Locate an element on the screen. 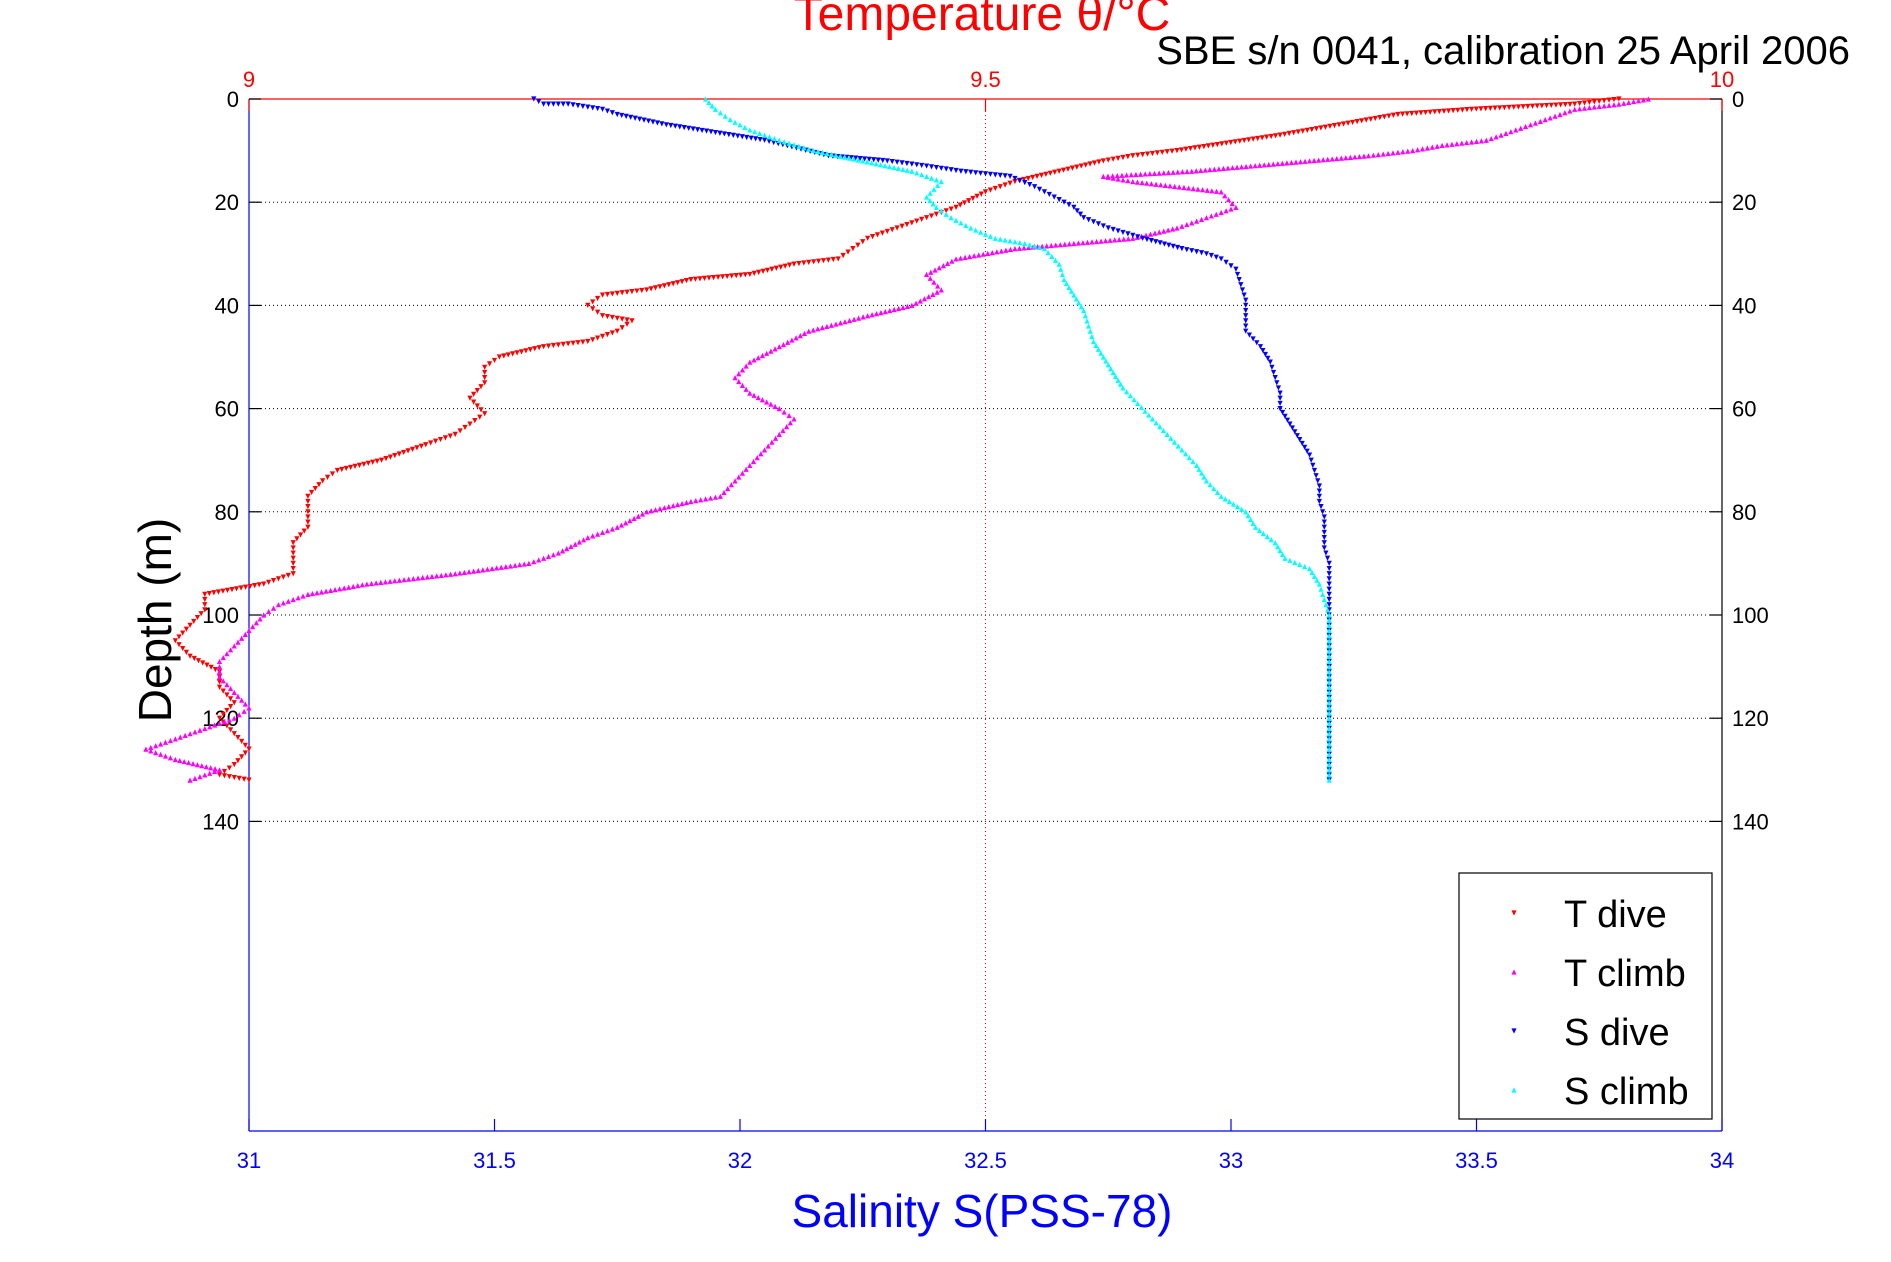  legend-marker is located at coordinates (1514, 913).